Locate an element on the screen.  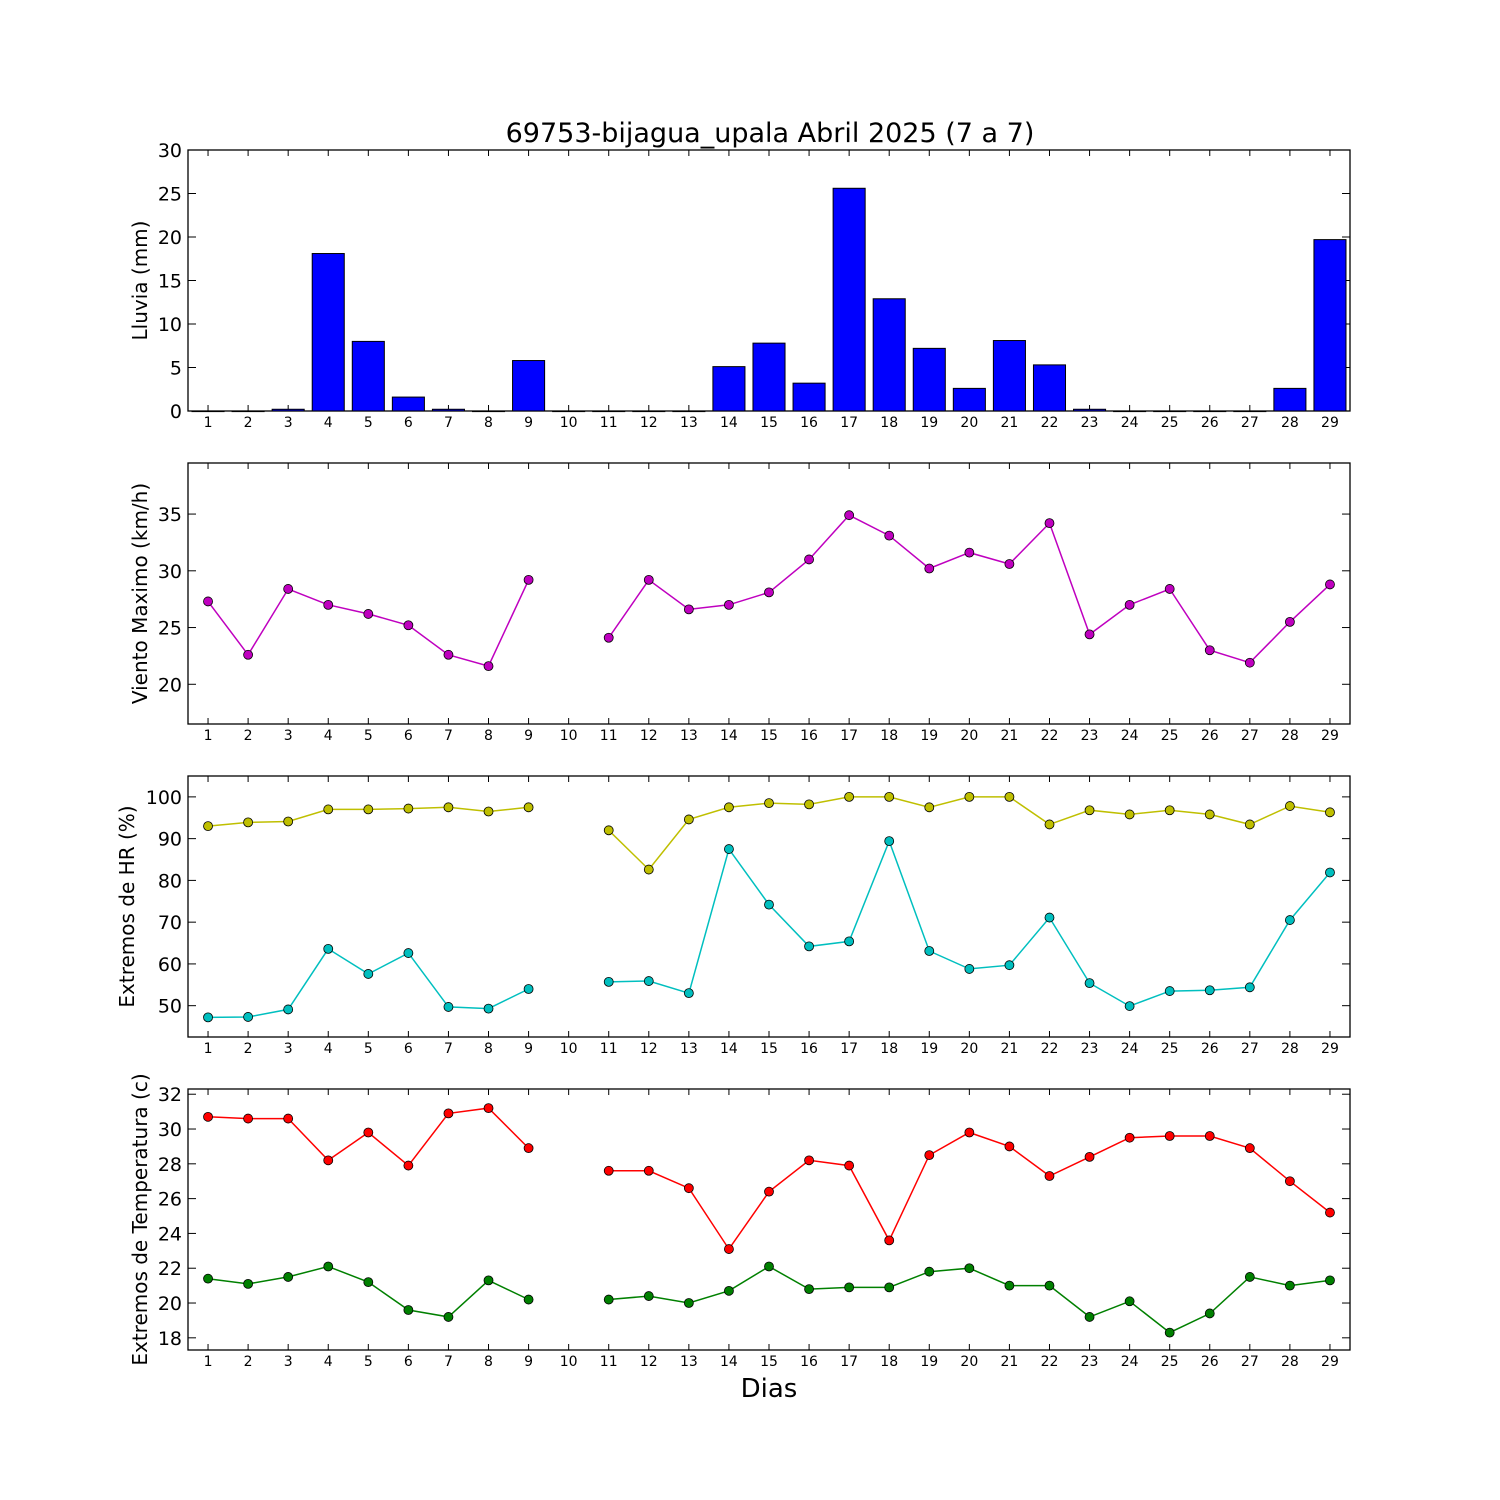
y-tick-label: 15 is located at coordinates (170, 282).